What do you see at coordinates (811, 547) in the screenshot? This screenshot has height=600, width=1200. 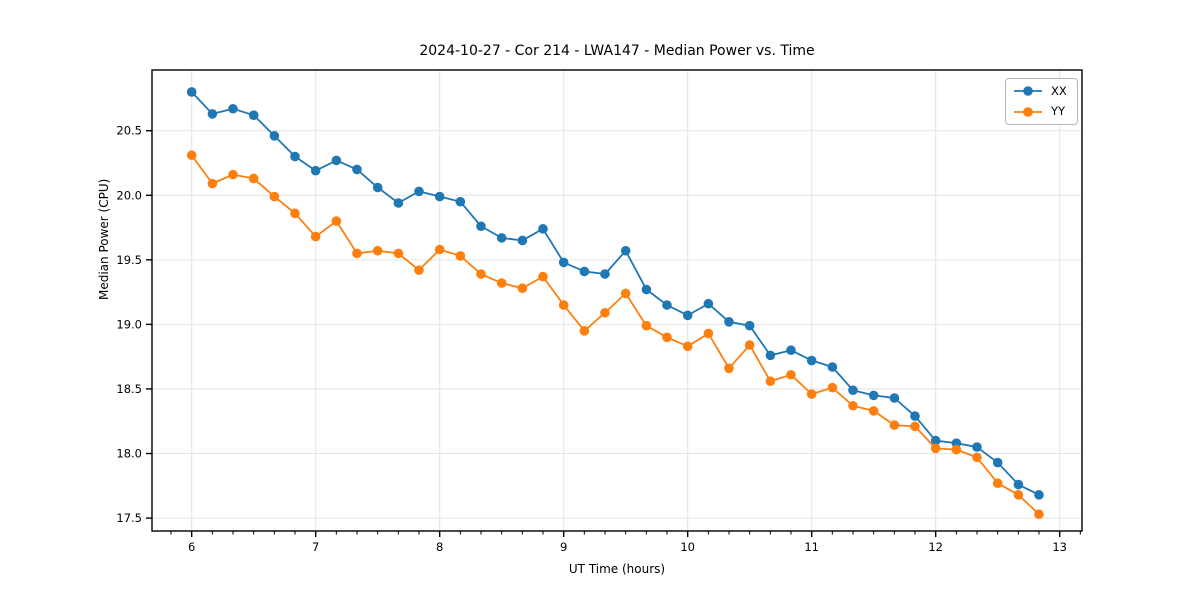 I see `x-tick-label: 11` at bounding box center [811, 547].